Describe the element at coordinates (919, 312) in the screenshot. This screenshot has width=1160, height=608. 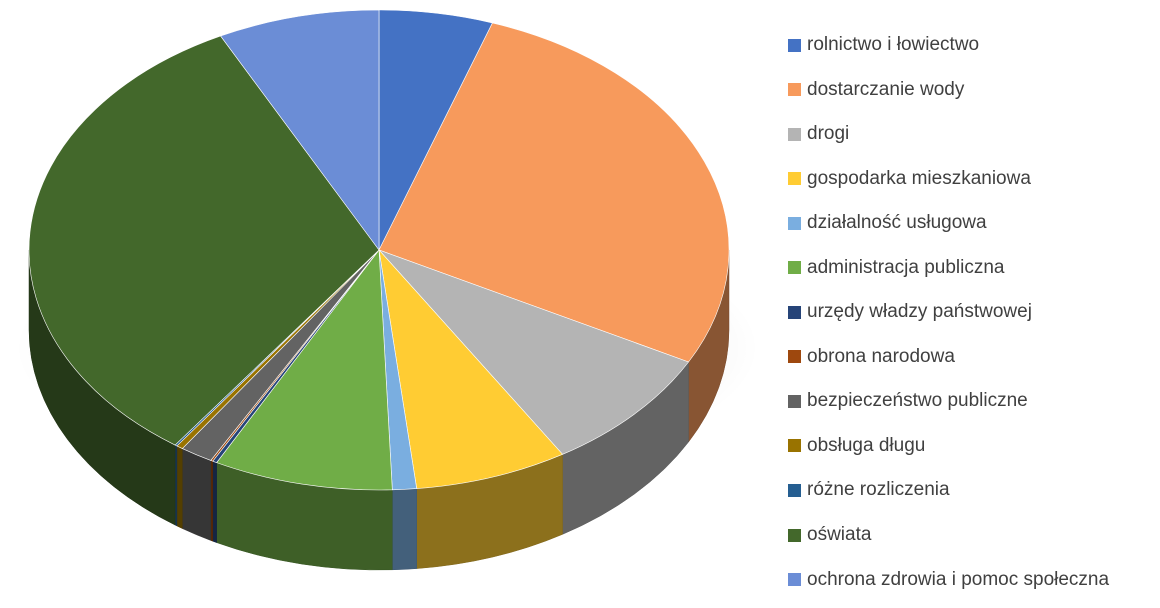
I see `legend-label: urzędy władzy państwowej` at that location.